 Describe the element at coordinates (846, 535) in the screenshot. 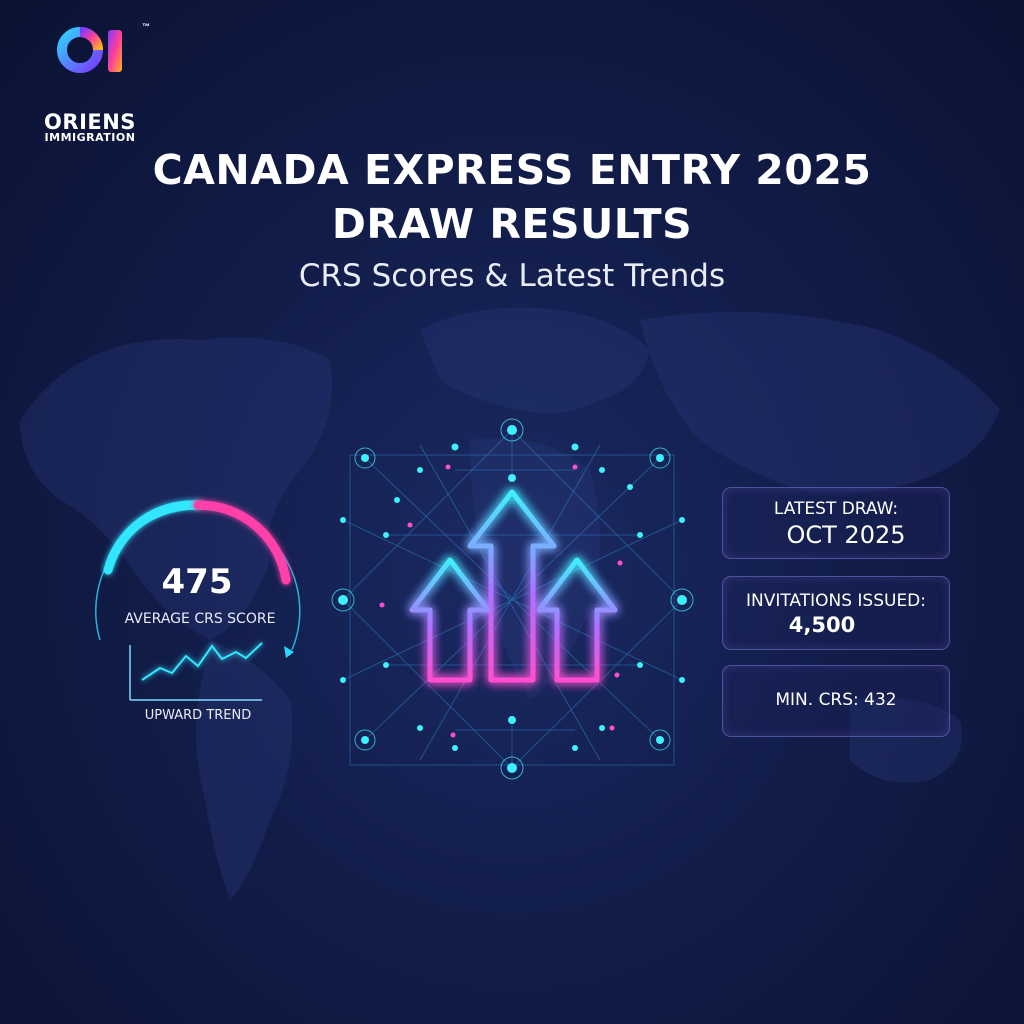

I see `latest-draw-value: OCT 2025` at that location.